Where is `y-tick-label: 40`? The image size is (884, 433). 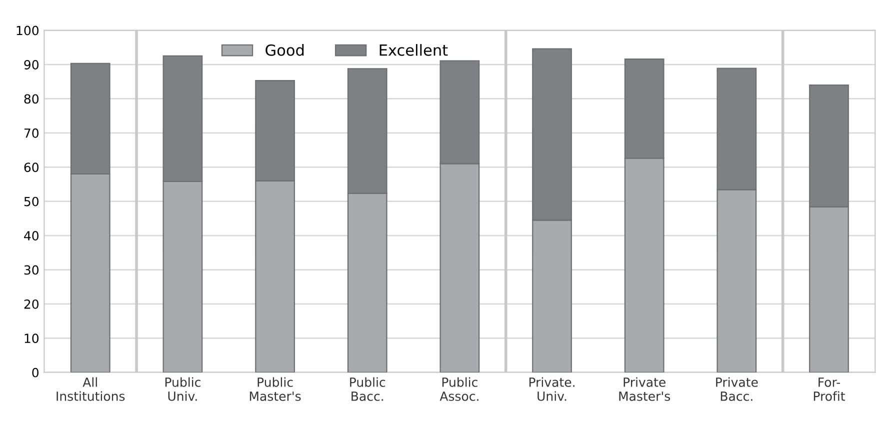
y-tick-label: 40 is located at coordinates (31, 235).